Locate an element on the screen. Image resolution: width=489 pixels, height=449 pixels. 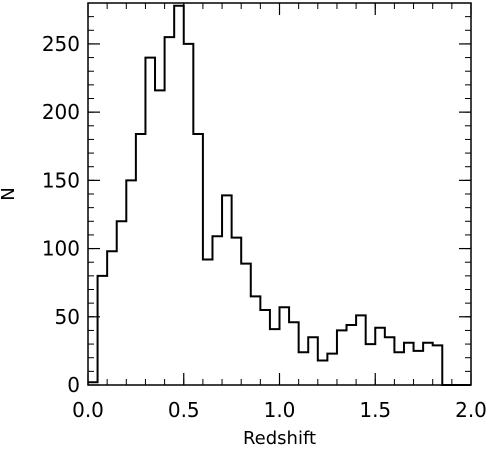
y-axis-title: N is located at coordinates (9, 193).